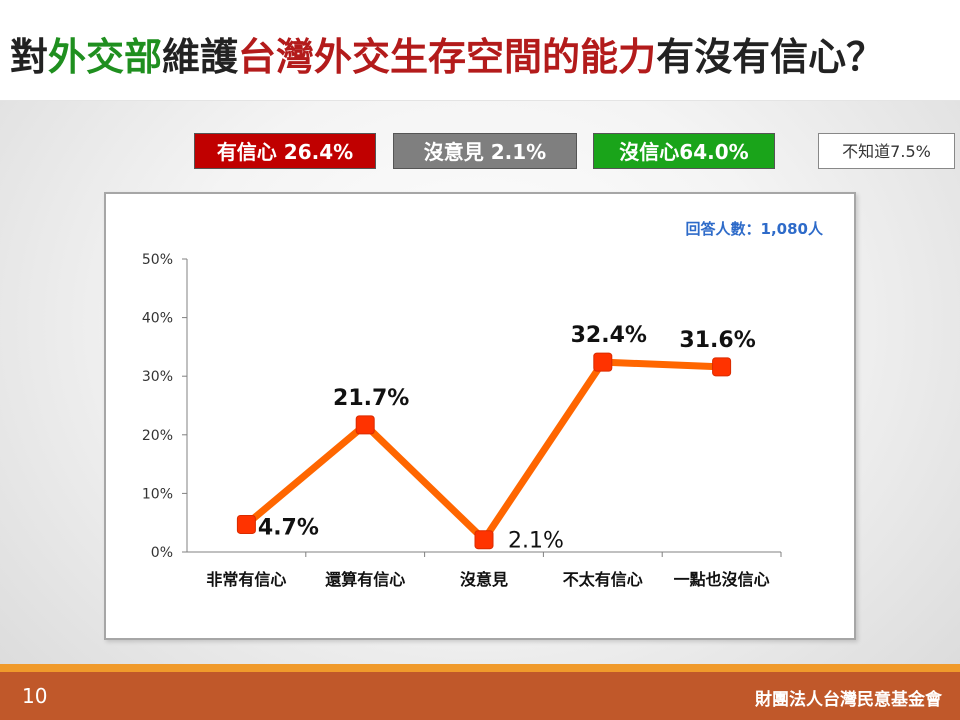 The height and width of the screenshot is (720, 960). What do you see at coordinates (722, 579) in the screenshot?
I see `x-tick-label: 一點也沒信心` at bounding box center [722, 579].